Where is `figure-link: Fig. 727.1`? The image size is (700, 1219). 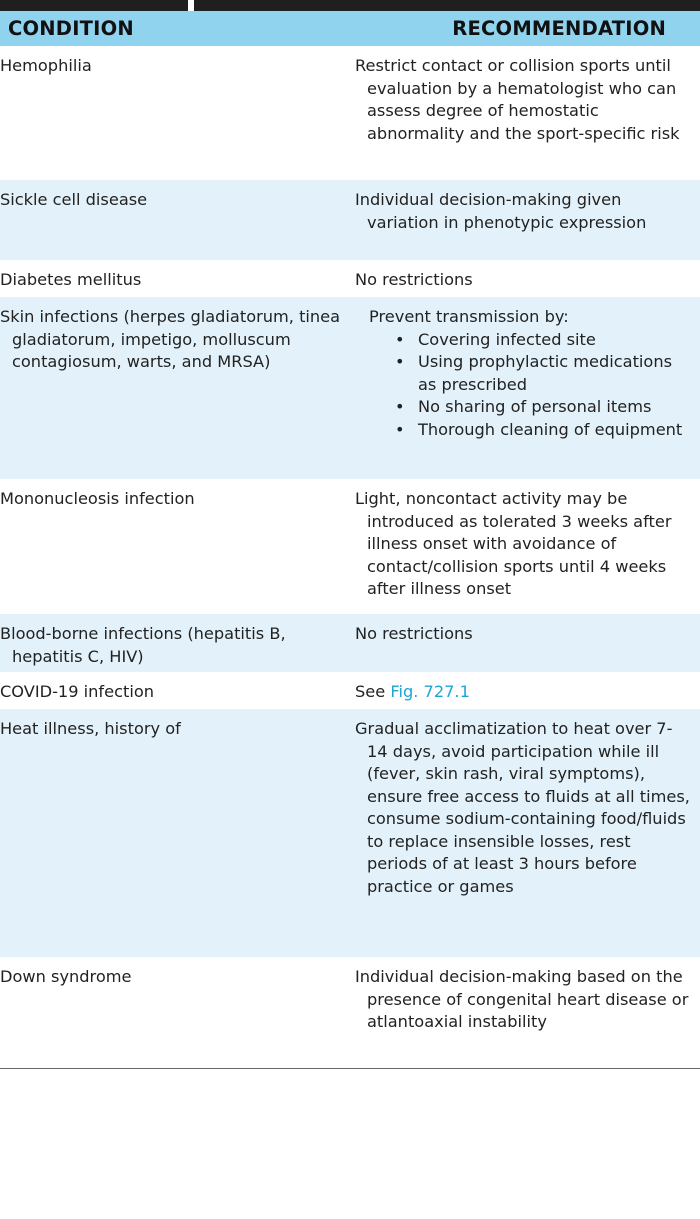 figure-link: Fig. 727.1 is located at coordinates (430, 691).